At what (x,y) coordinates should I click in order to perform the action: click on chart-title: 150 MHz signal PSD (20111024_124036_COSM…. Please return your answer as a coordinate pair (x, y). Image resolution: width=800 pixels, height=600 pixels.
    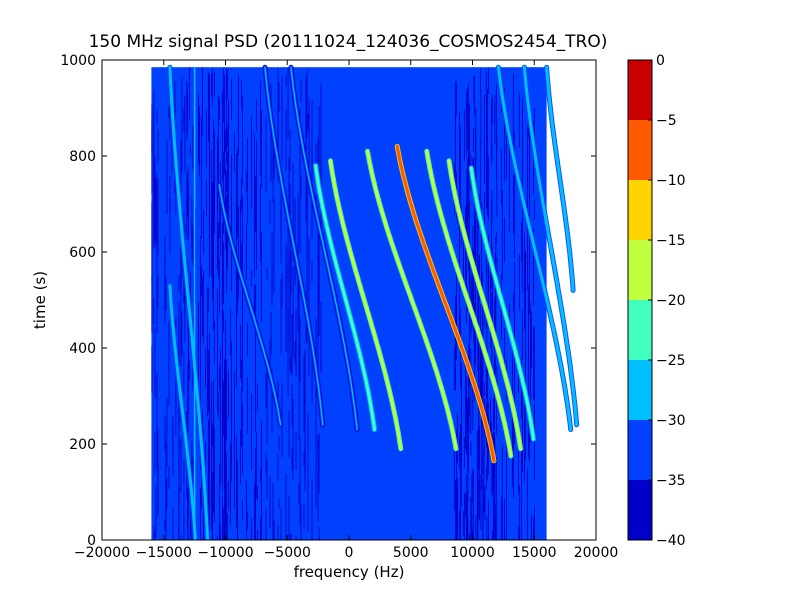
    Looking at the image, I should click on (348, 42).